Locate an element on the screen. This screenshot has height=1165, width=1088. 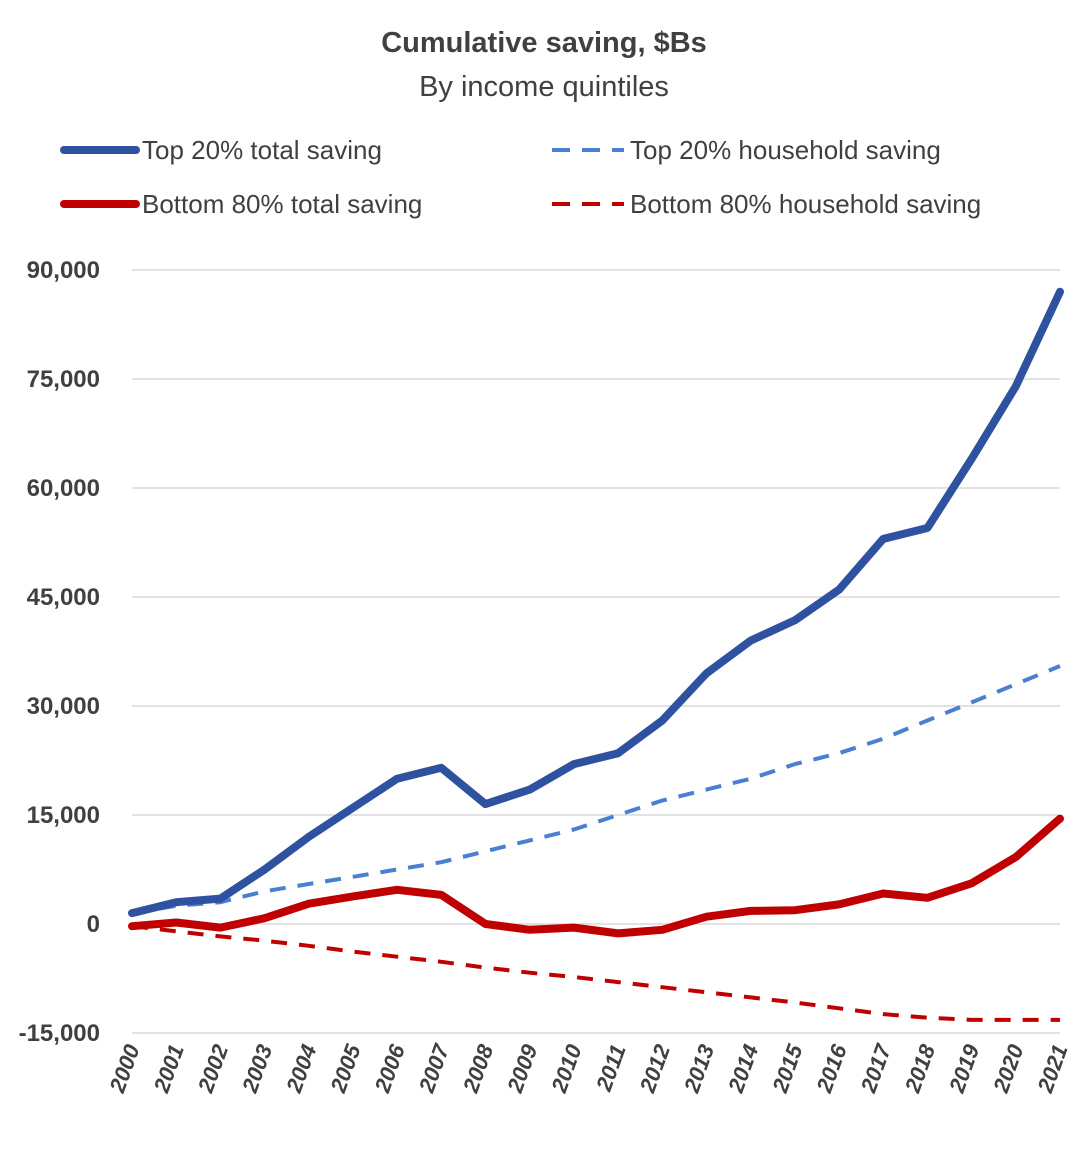
x-tick-label: 2002 is located at coordinates (213, 1068).